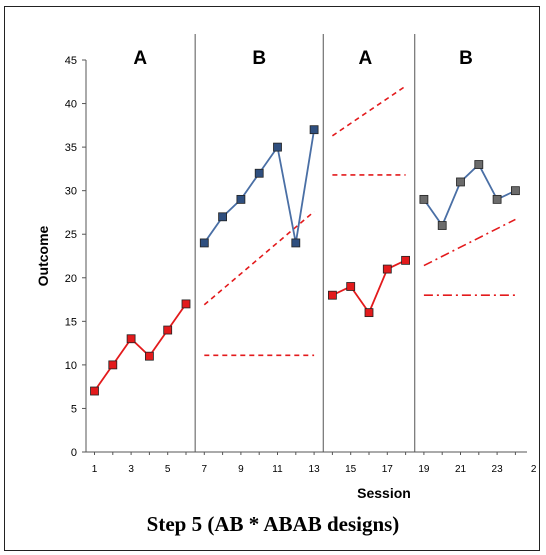 The width and height of the screenshot is (546, 555). Describe the element at coordinates (71, 279) in the screenshot. I see `y-tick-label: 20` at that location.